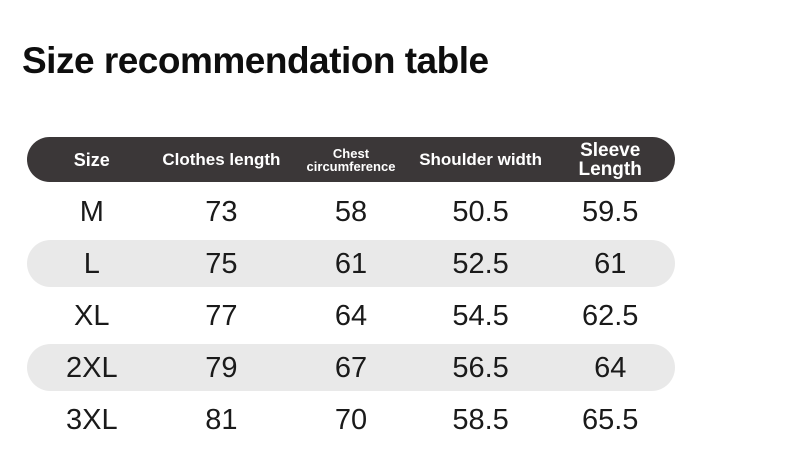  What do you see at coordinates (255, 60) in the screenshot?
I see `page-title: Size recommendation table` at bounding box center [255, 60].